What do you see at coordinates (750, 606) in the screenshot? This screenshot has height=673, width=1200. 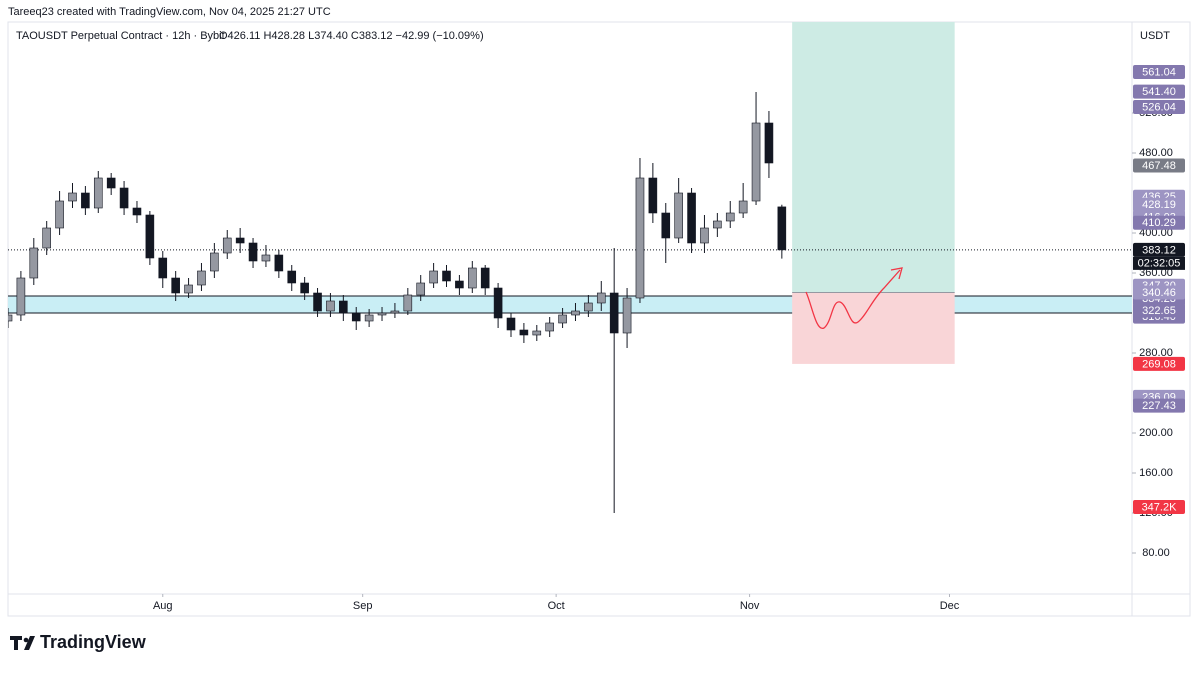 I see `x-tick-label: Nov` at bounding box center [750, 606].